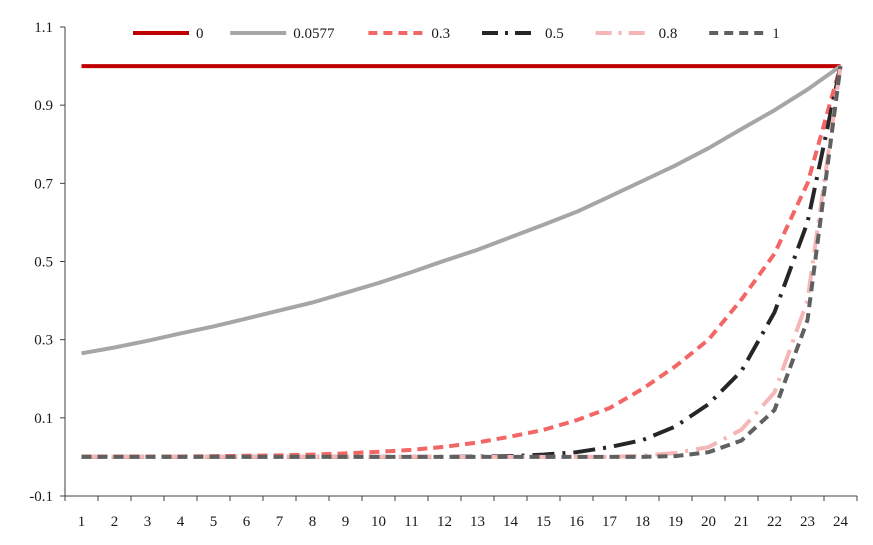  I want to click on x-tick-label: 10, so click(378, 522).